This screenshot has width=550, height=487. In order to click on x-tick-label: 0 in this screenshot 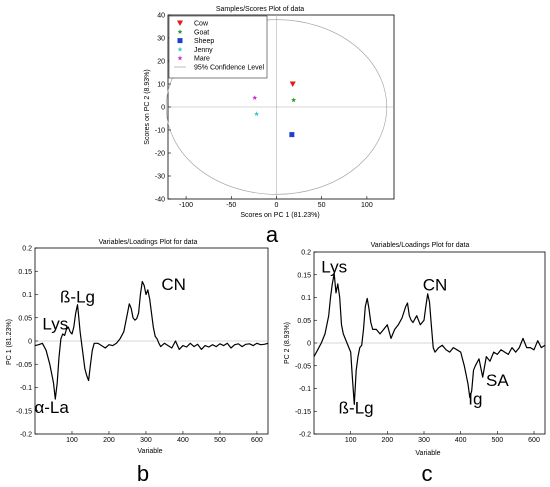, I will do `click(277, 205)`.